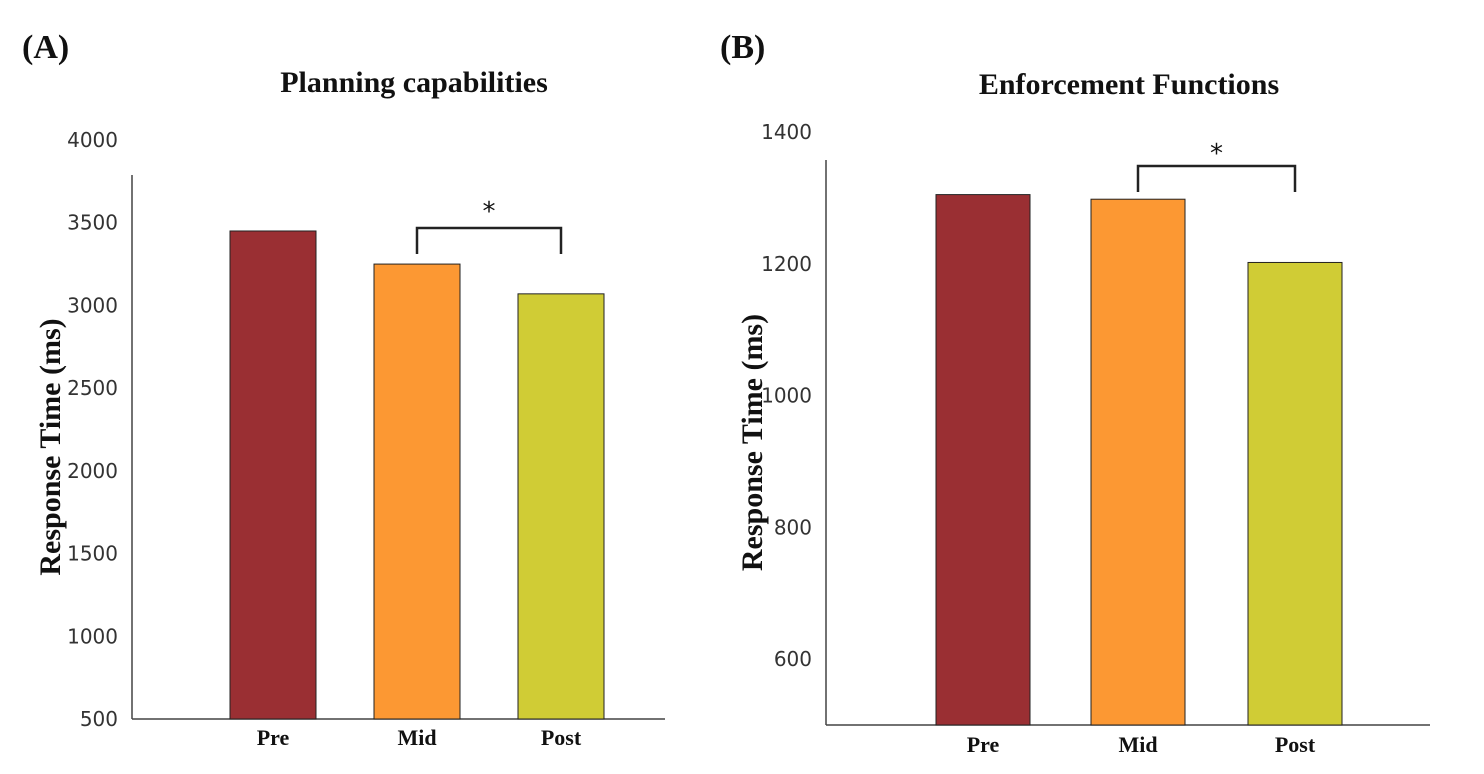 The height and width of the screenshot is (774, 1484). I want to click on y-tick-label: 3000, so click(92, 305).